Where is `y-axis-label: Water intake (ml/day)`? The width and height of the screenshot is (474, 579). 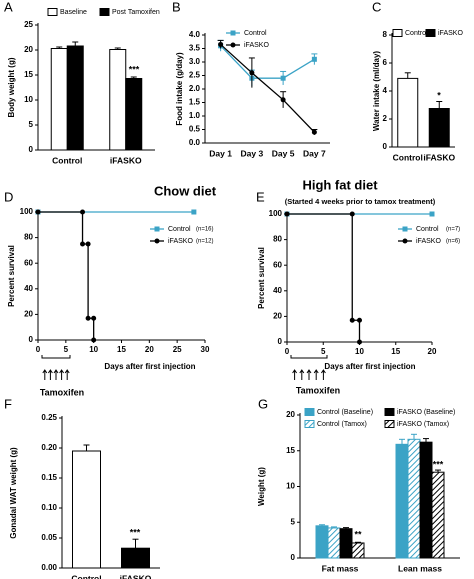 y-axis-label: Water intake (ml/day) is located at coordinates (376, 91).